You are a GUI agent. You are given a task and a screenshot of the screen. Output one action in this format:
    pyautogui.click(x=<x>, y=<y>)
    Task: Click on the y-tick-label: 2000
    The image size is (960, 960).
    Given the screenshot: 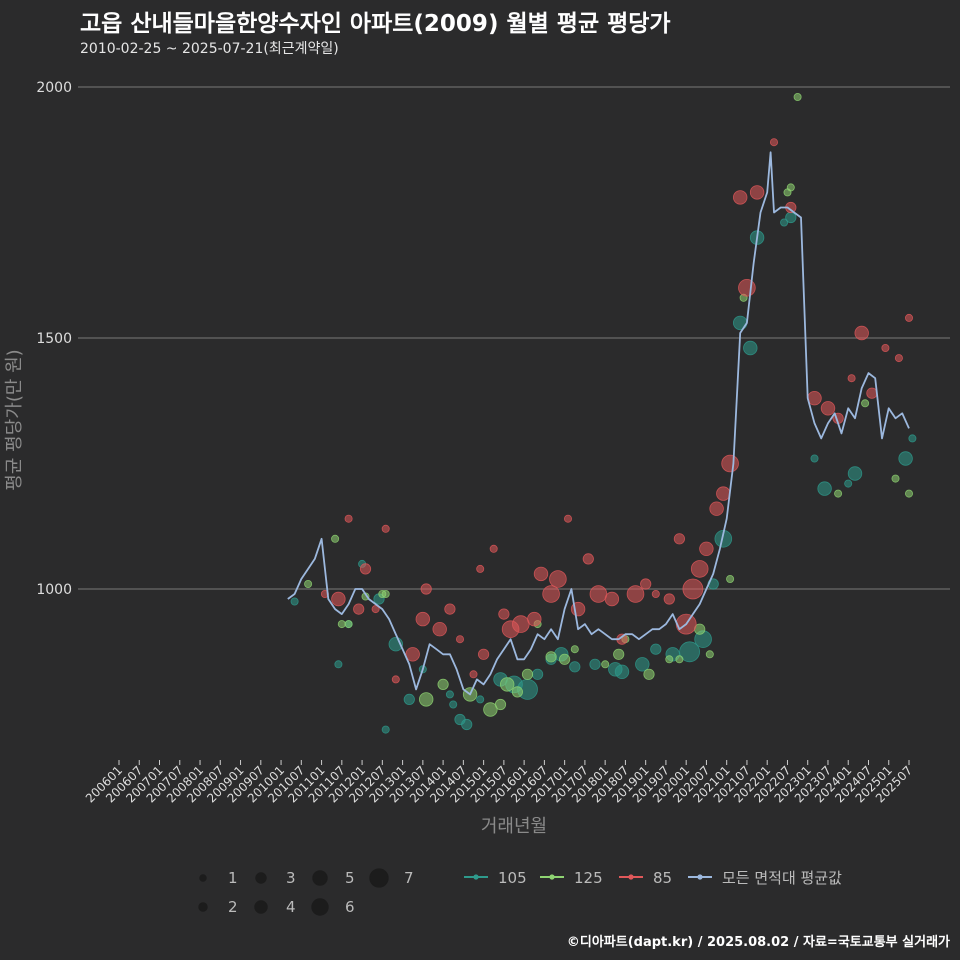 What is the action you would take?
    pyautogui.click(x=54, y=88)
    